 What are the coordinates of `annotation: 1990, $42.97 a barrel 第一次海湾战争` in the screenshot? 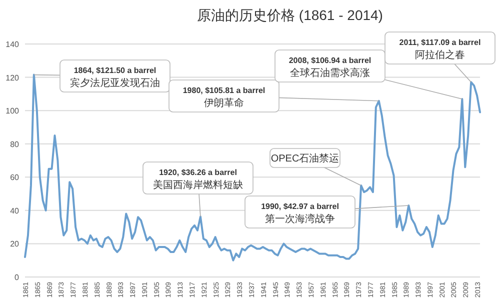 It's located at (300, 213).